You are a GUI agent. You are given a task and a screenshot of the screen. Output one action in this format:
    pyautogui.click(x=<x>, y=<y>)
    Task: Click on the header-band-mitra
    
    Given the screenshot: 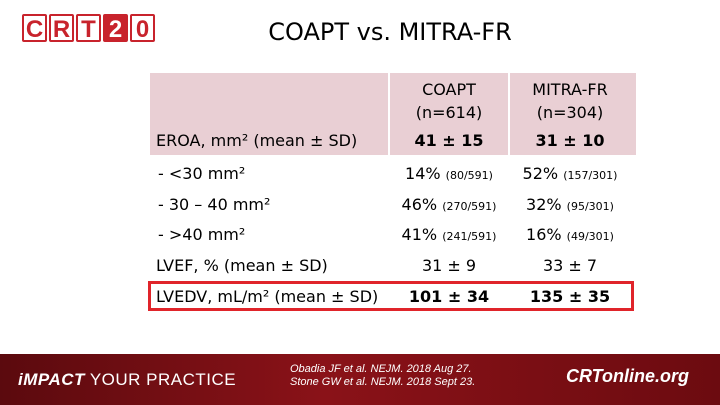 What is the action you would take?
    pyautogui.click(x=573, y=114)
    